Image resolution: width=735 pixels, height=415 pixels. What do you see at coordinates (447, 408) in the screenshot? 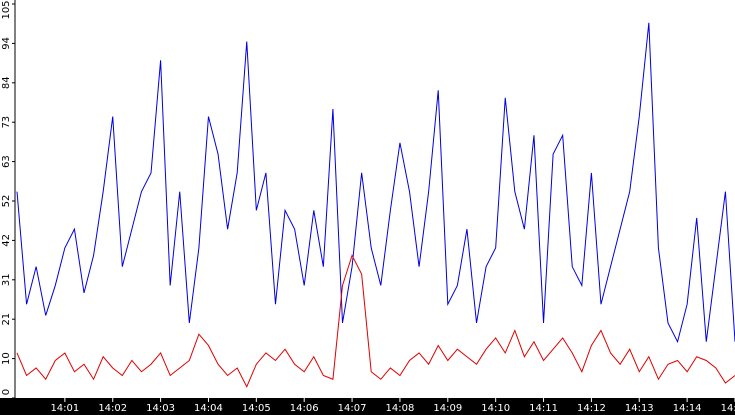
I see `x-tick-label: 14:09` at bounding box center [447, 408].